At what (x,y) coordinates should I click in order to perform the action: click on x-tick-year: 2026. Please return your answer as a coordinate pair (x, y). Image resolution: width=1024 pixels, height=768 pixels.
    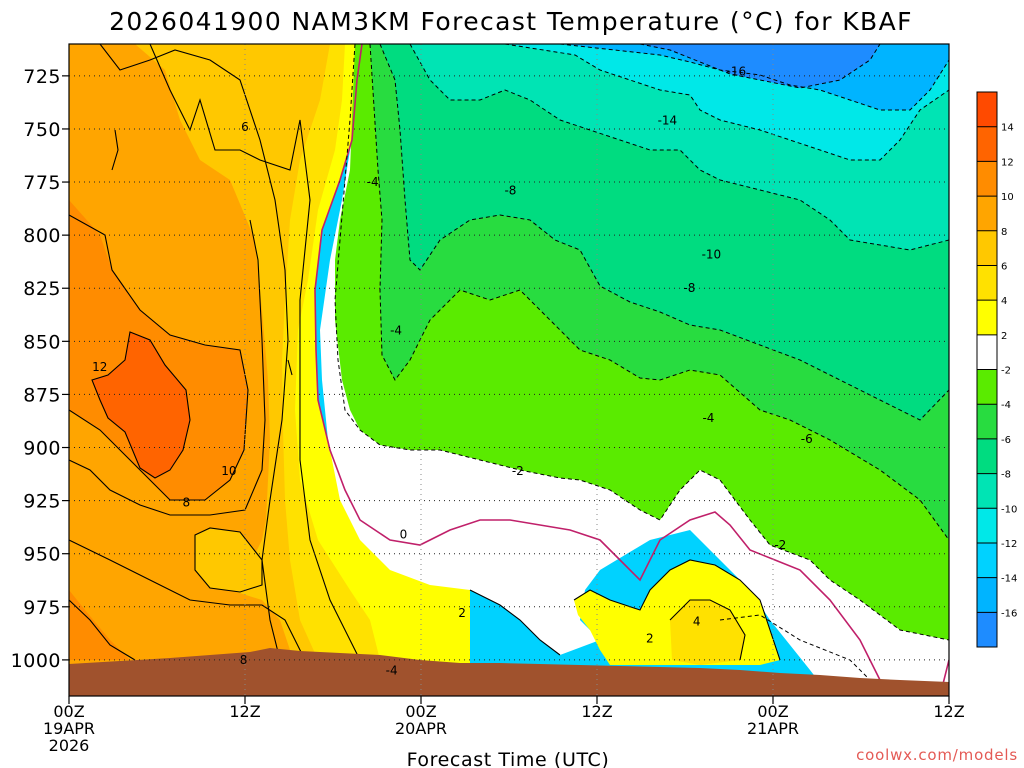
    Looking at the image, I should click on (69, 745).